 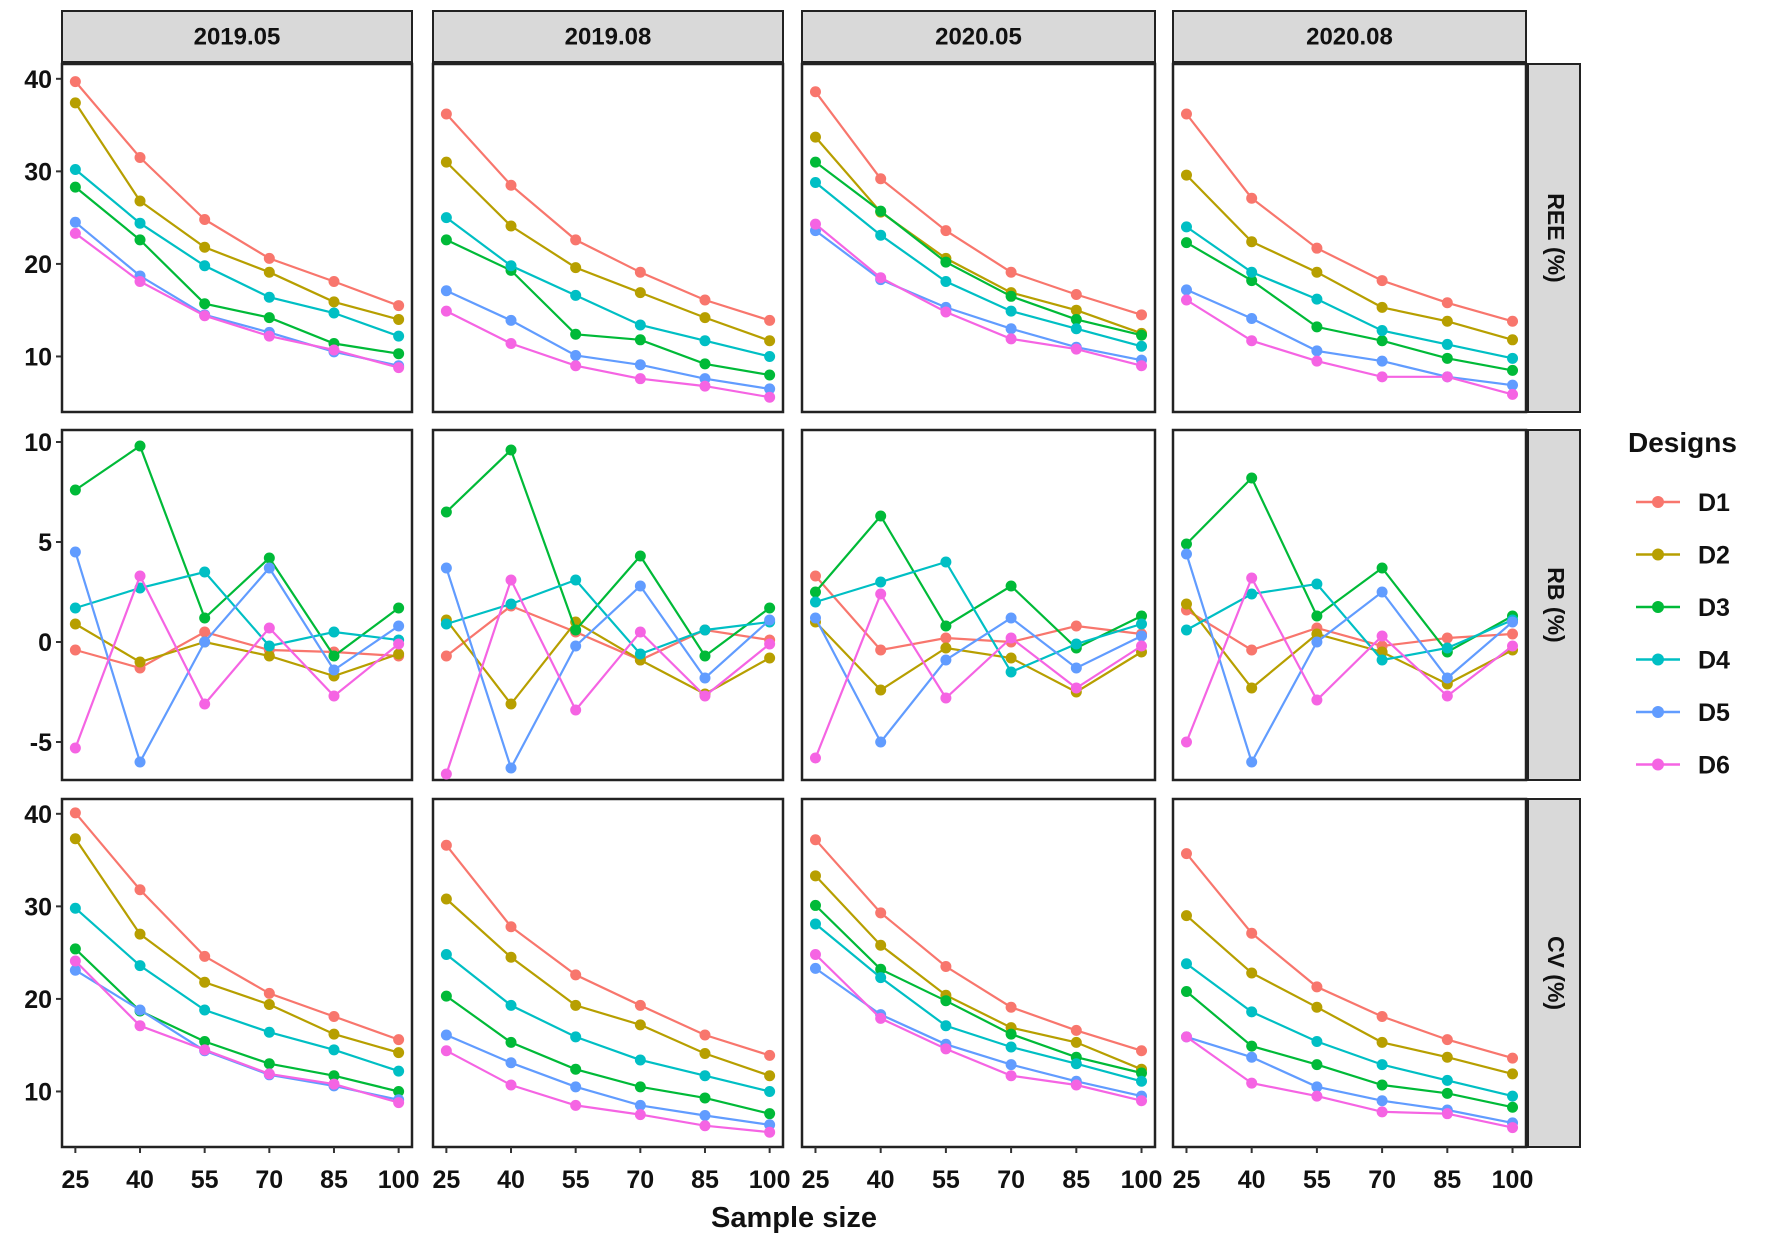 What do you see at coordinates (38, 265) in the screenshot?
I see `y-tick-label: 20` at bounding box center [38, 265].